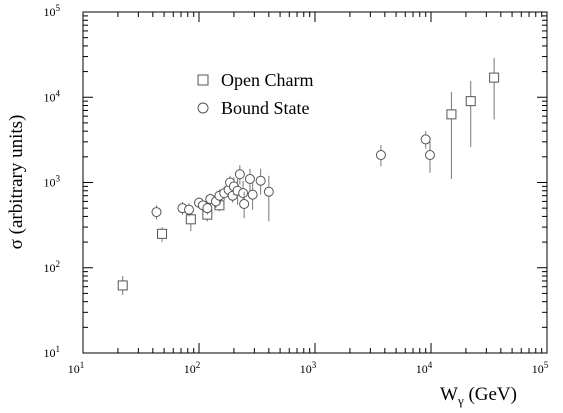 This screenshot has height=413, width=563. Describe the element at coordinates (255, 94) in the screenshot. I see `legend: Open Charm Bound State` at that location.